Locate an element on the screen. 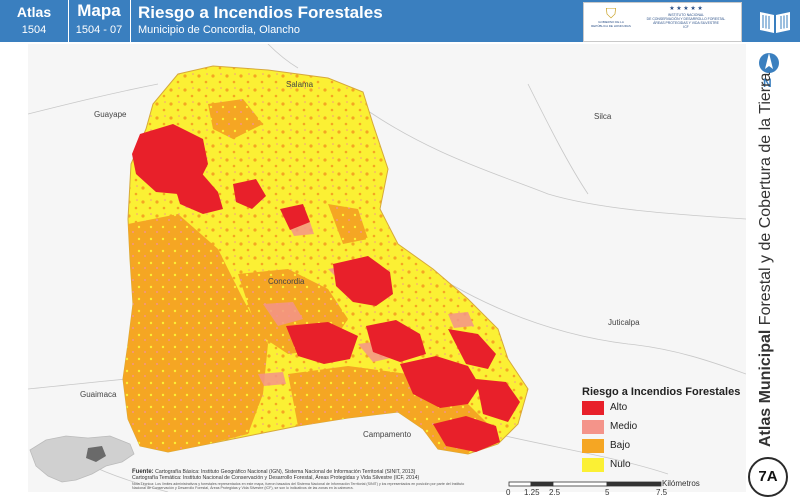 This screenshot has height=500, width=800. legend-label-alto: Alto is located at coordinates (619, 407).